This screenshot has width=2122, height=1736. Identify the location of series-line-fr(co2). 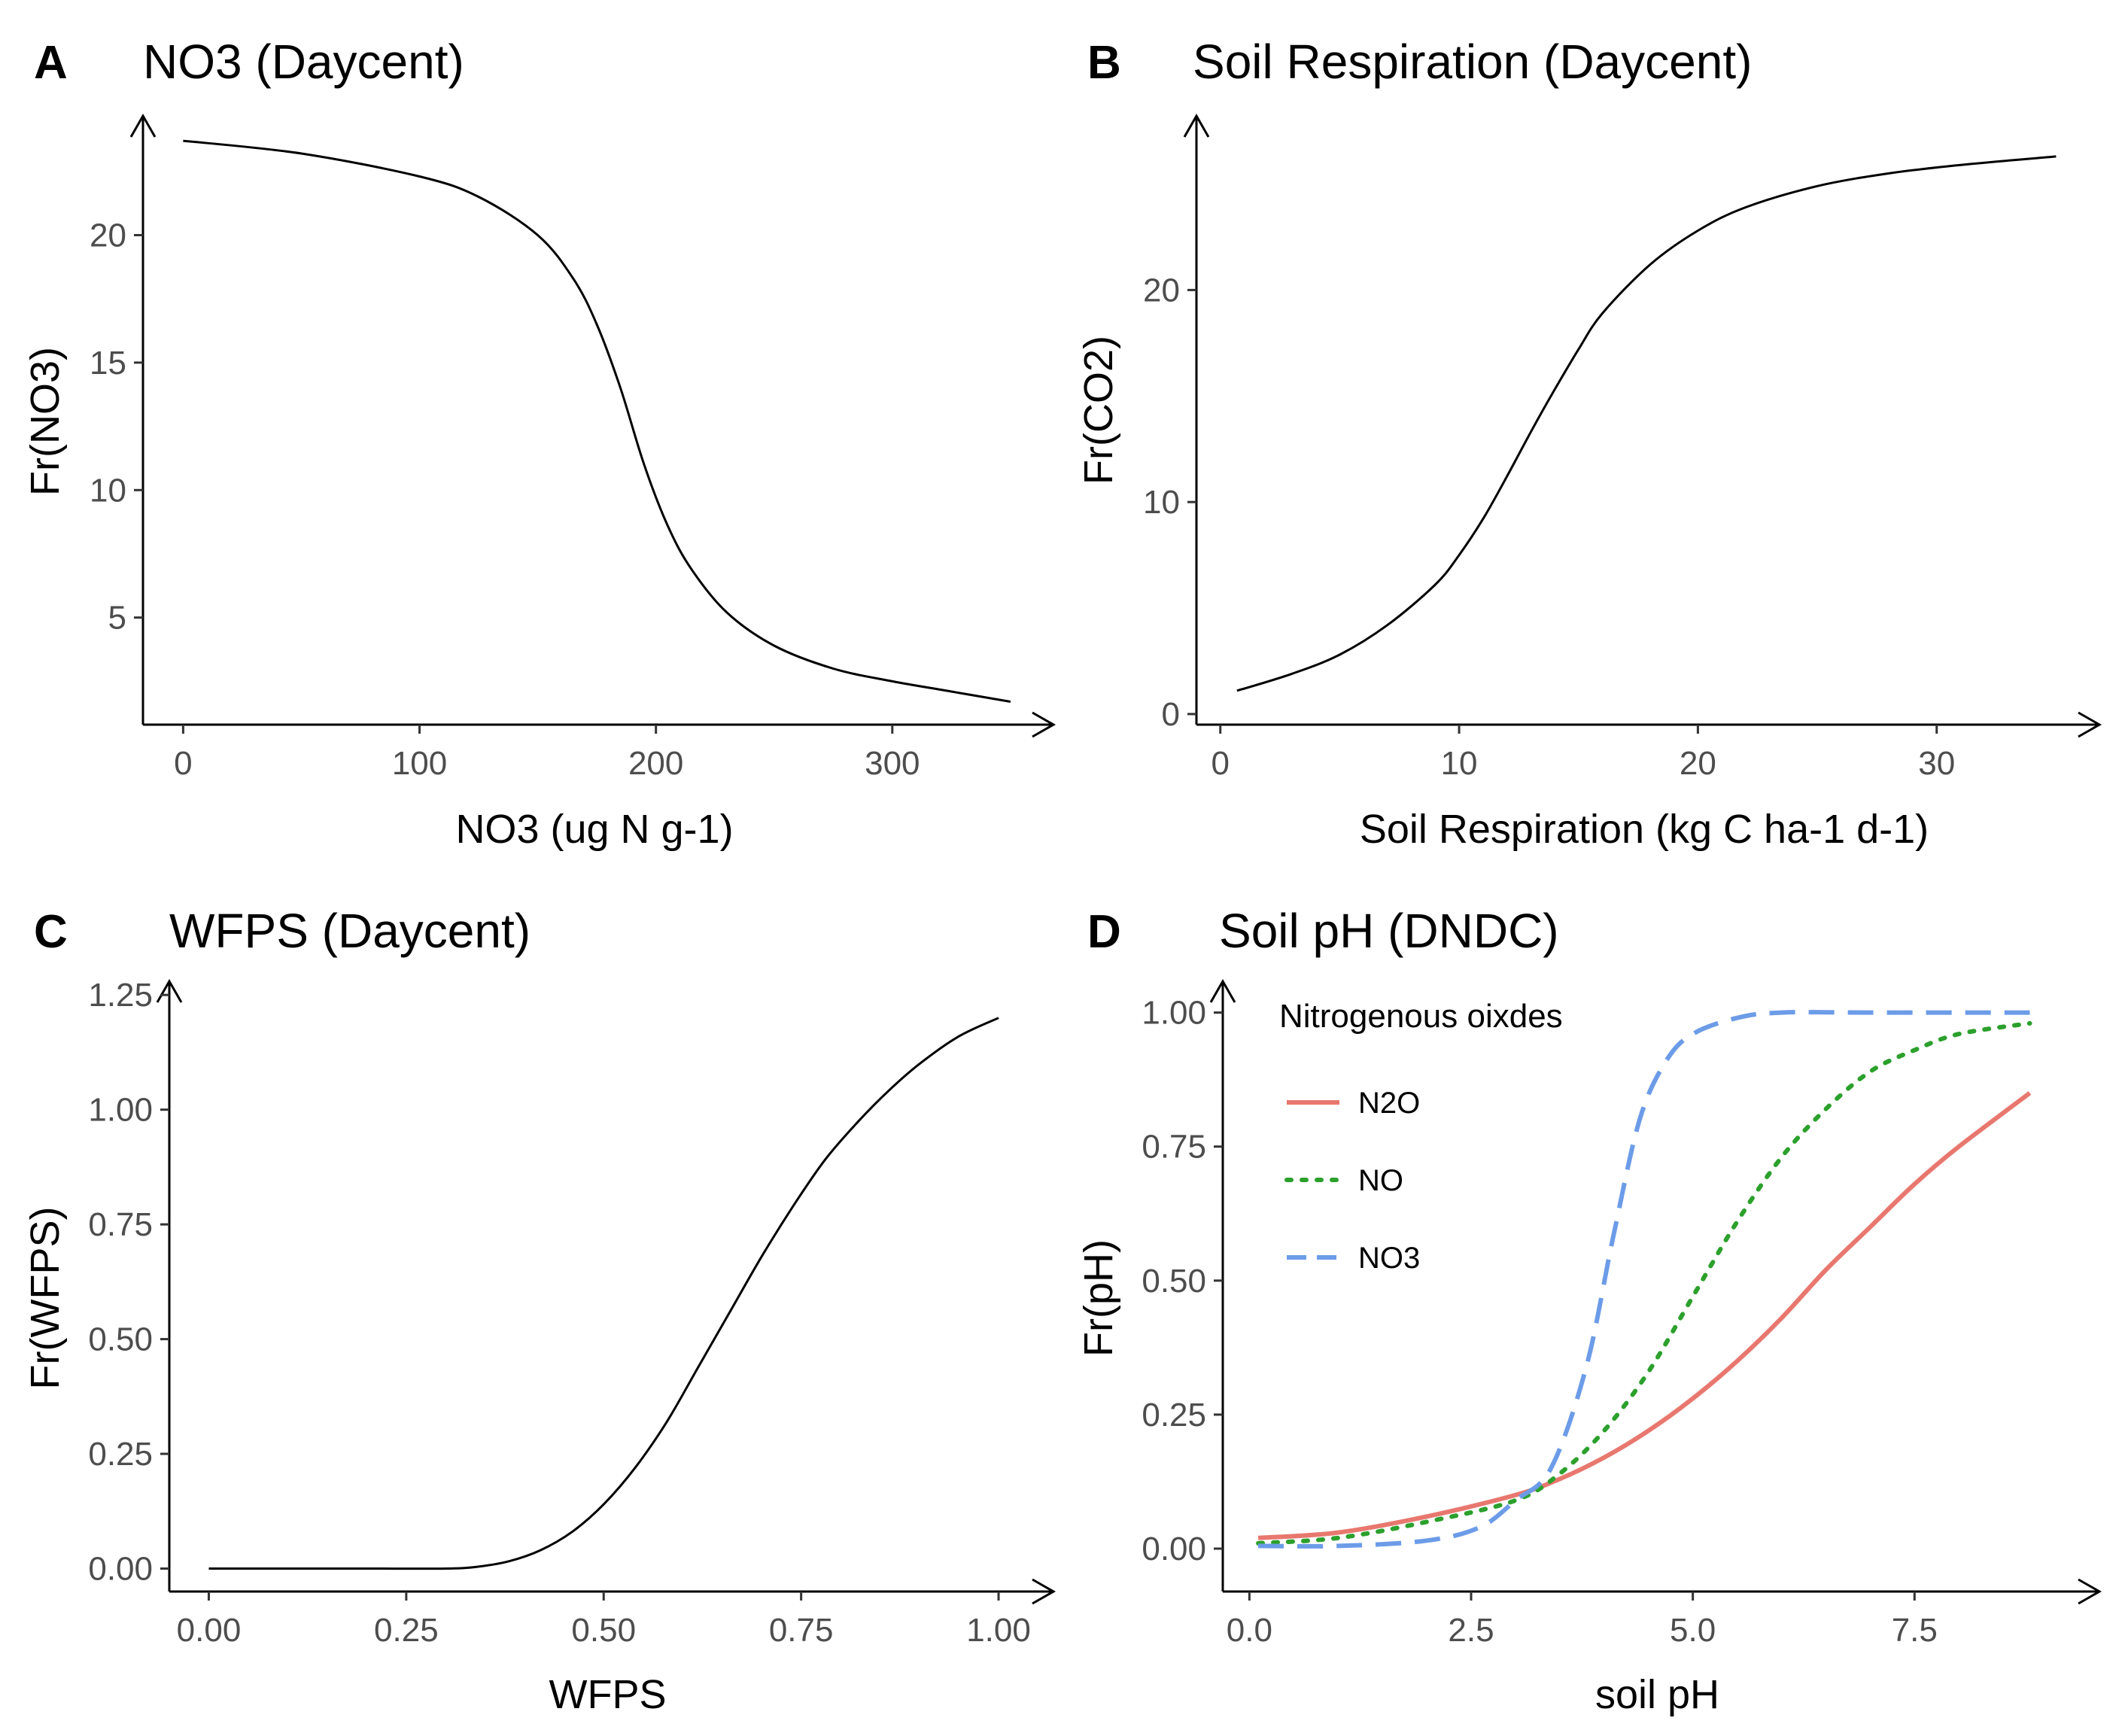
(1646, 423).